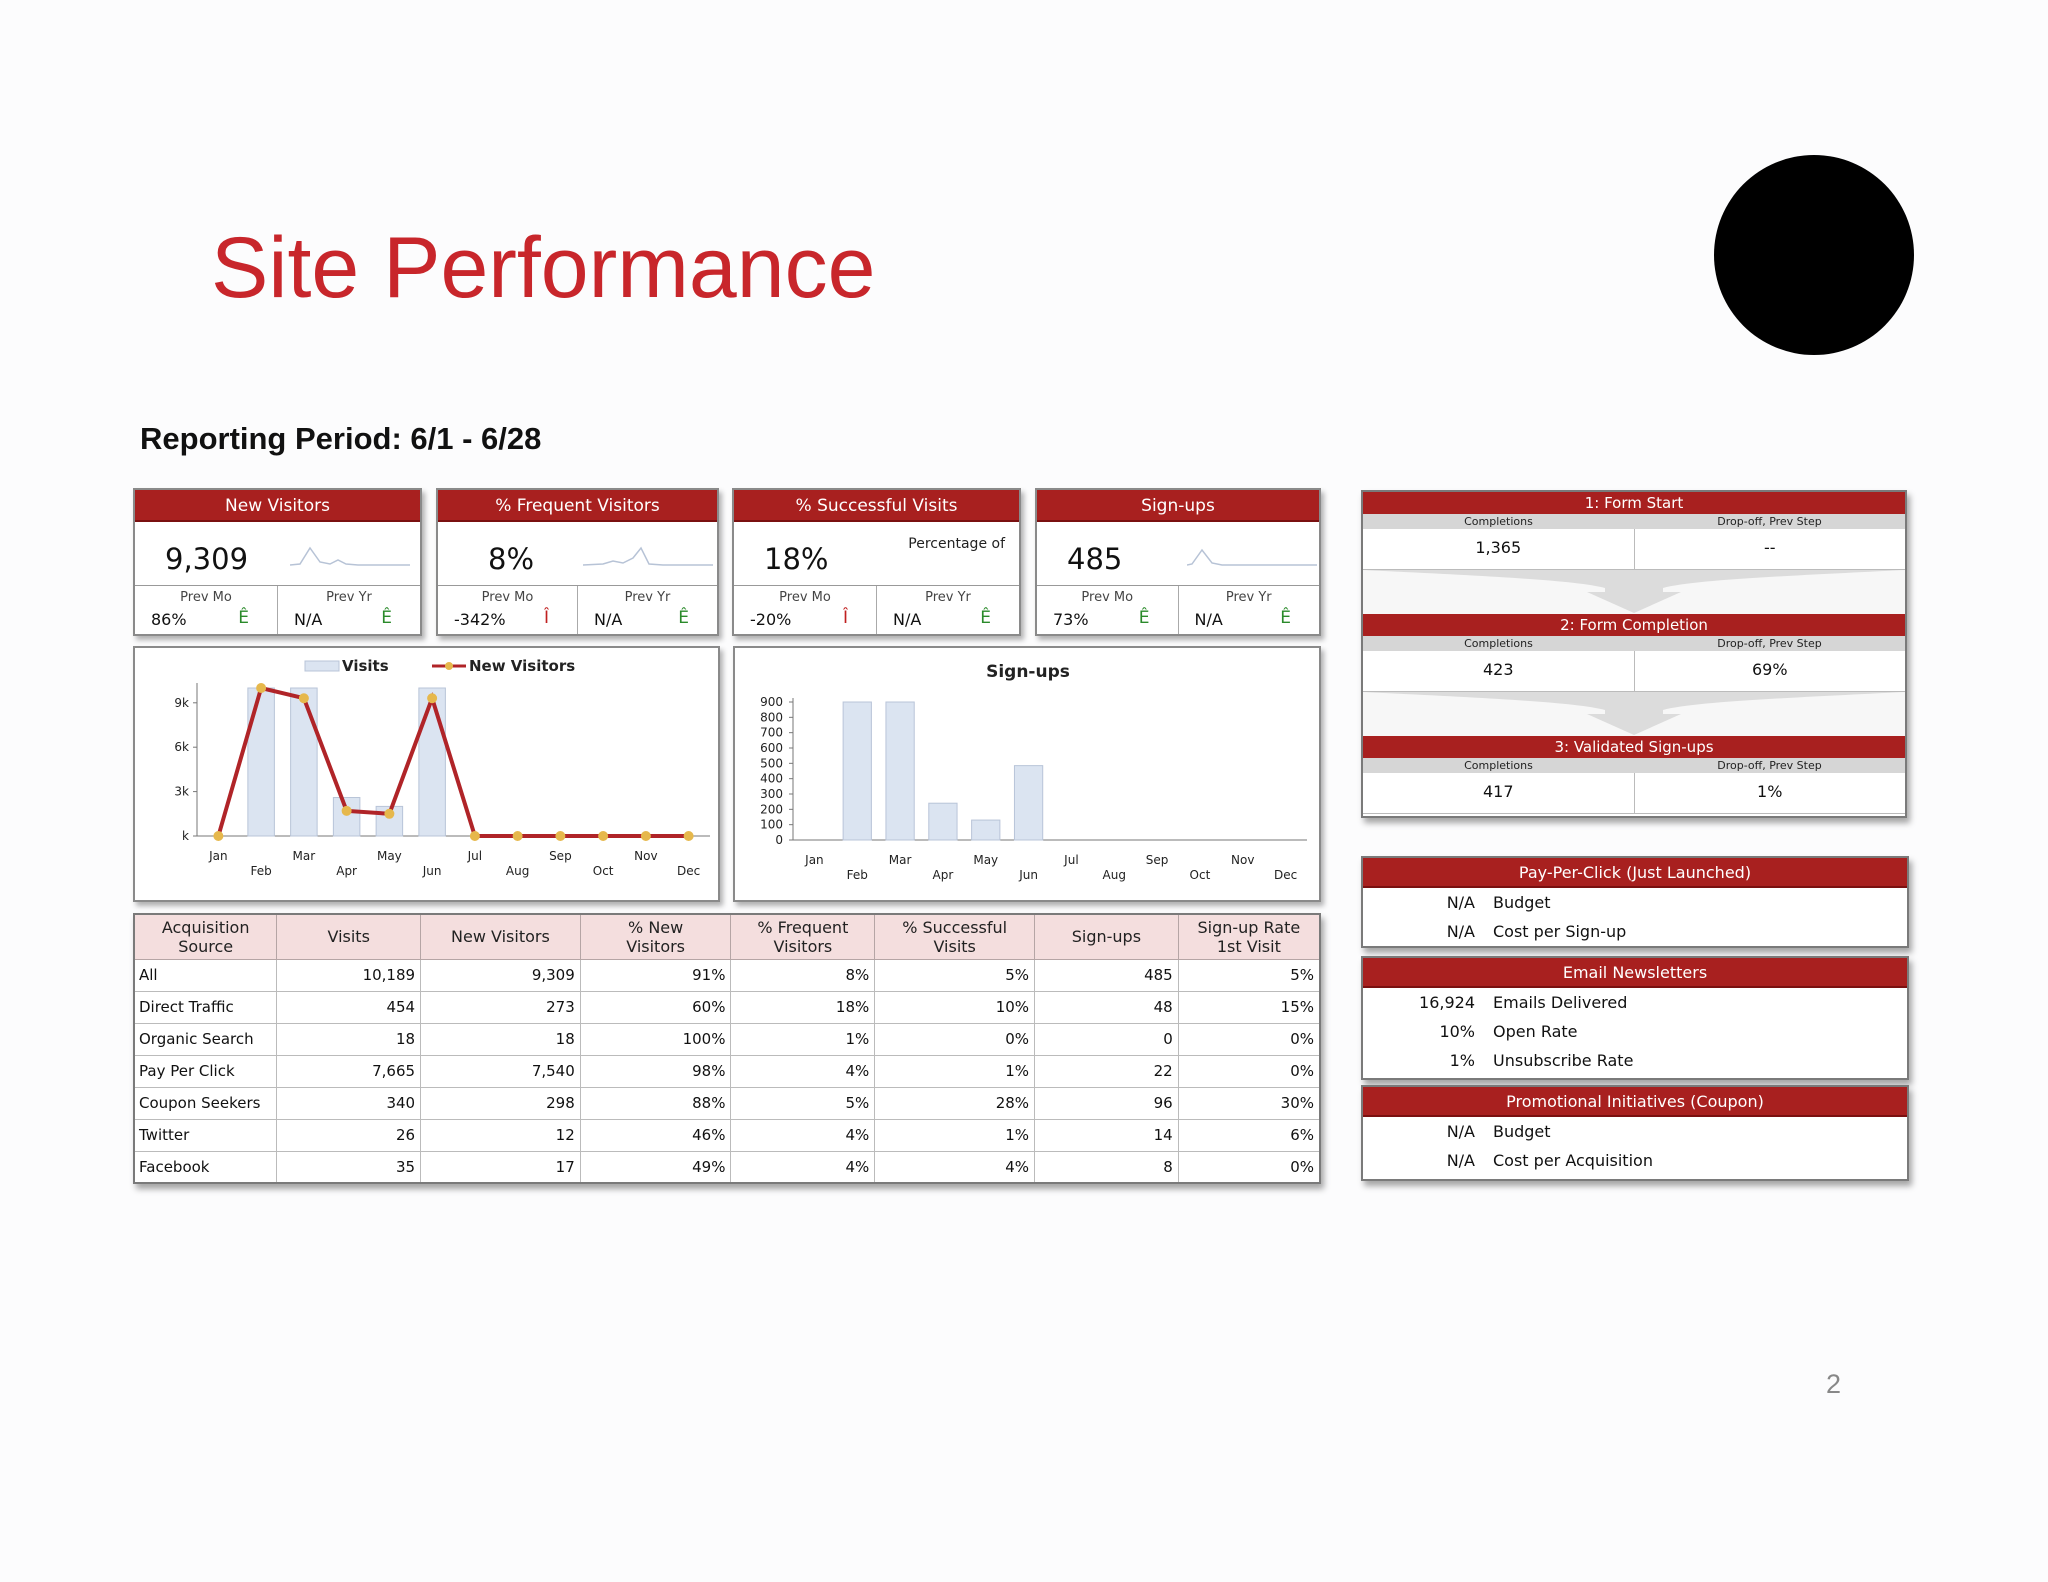 This screenshot has width=2048, height=1582. What do you see at coordinates (805, 610) in the screenshot?
I see `kpi-prev-mo: Prev Mo -20% Î` at bounding box center [805, 610].